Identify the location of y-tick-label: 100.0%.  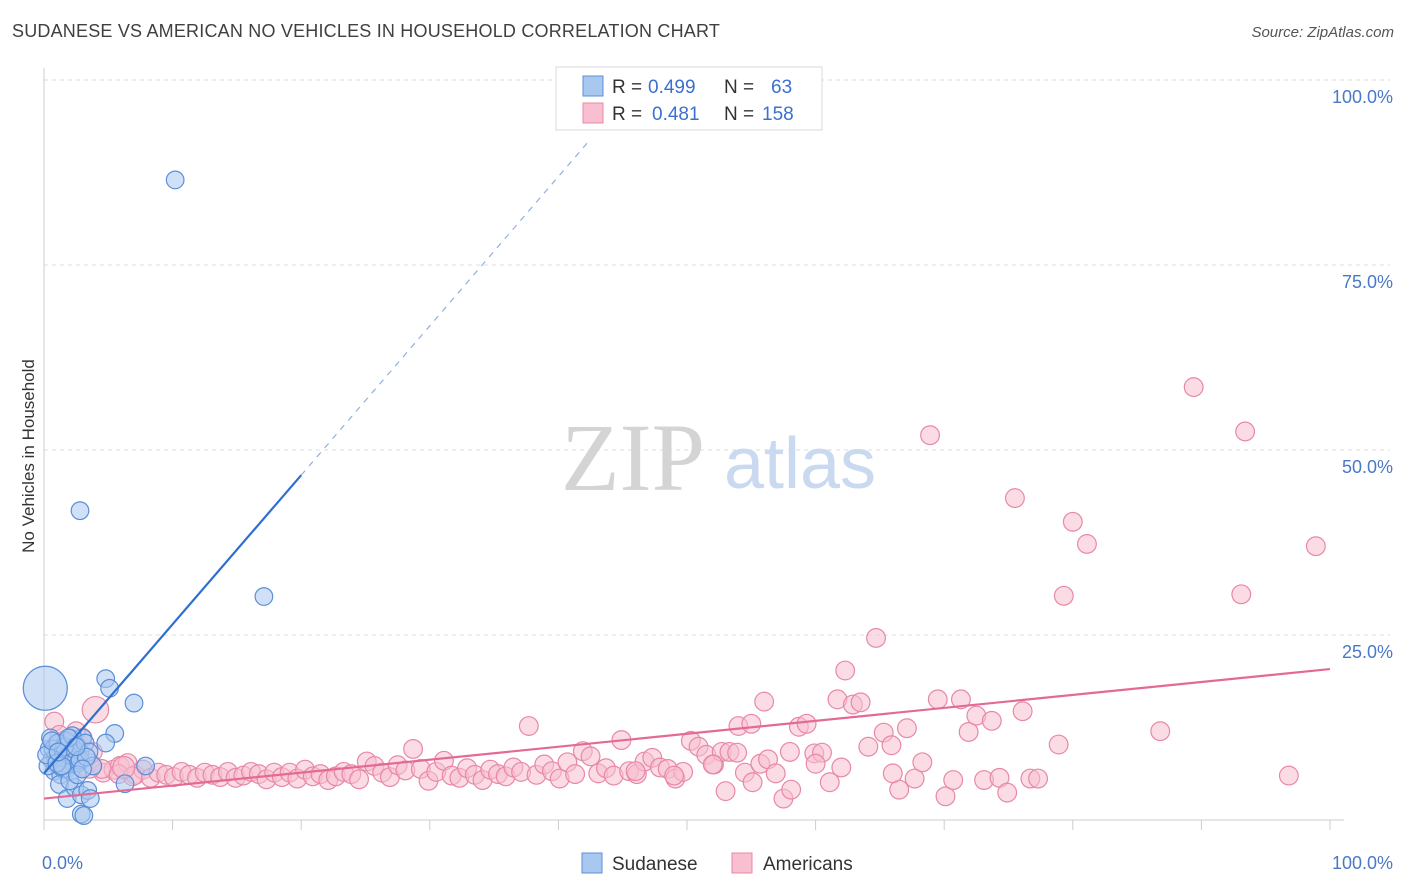
(1362, 97).